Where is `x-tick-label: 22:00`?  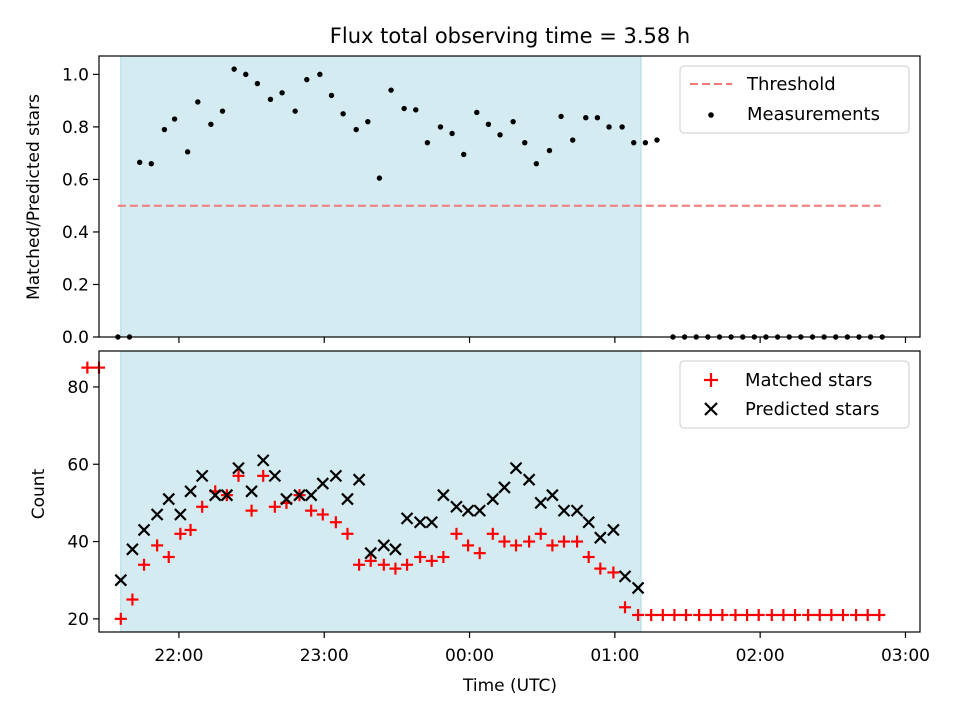 x-tick-label: 22:00 is located at coordinates (178, 656).